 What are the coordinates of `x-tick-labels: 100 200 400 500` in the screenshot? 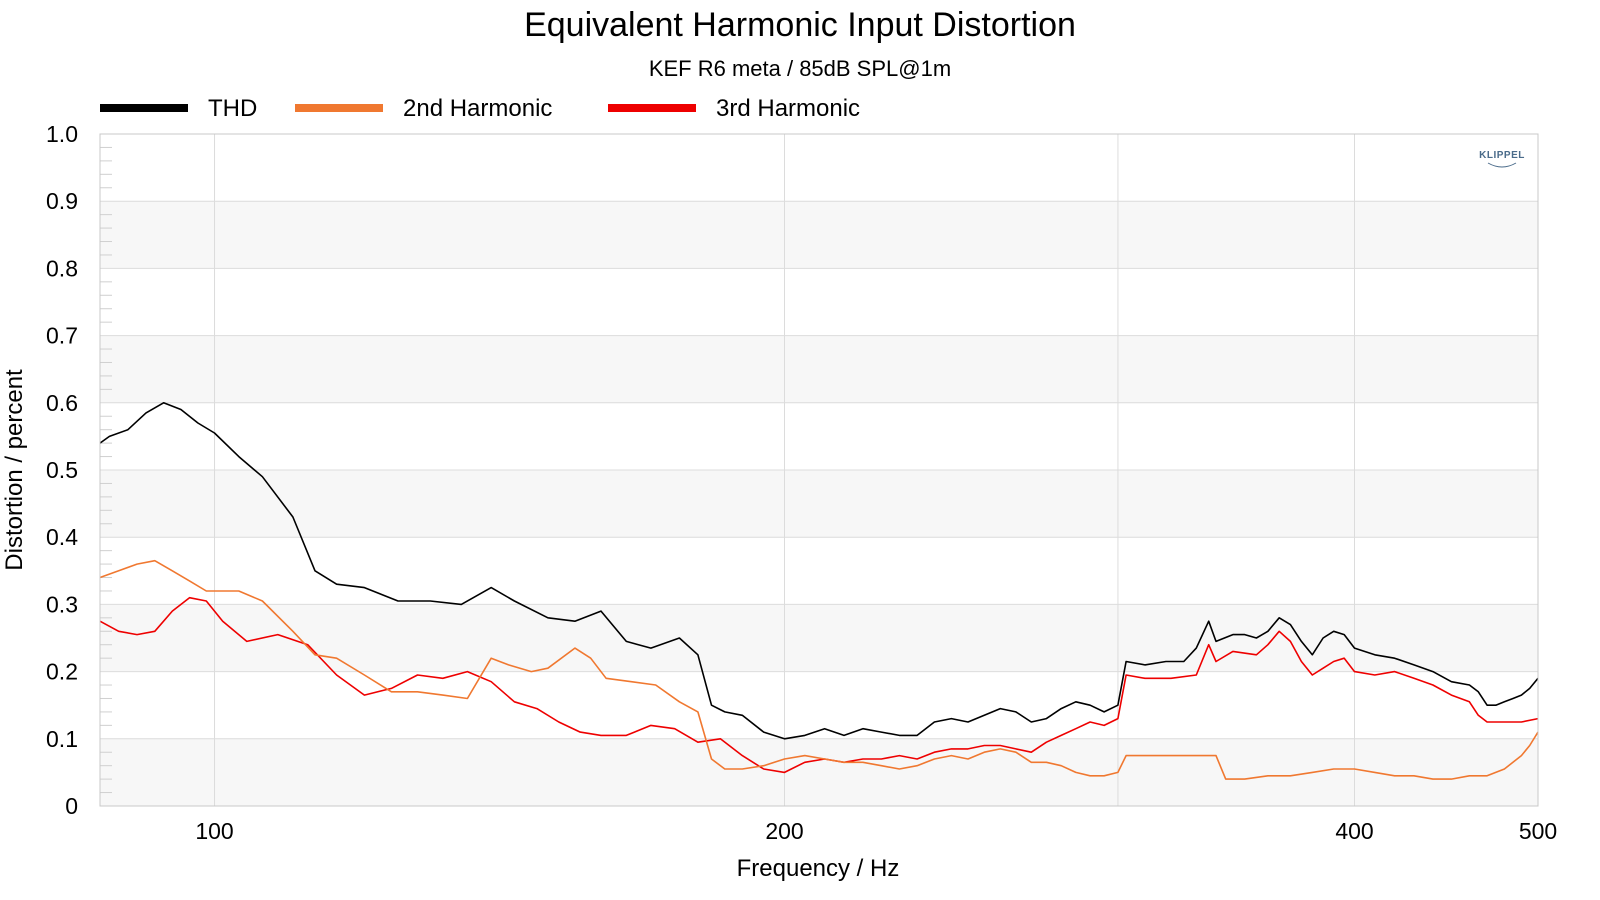 It's located at (876, 831).